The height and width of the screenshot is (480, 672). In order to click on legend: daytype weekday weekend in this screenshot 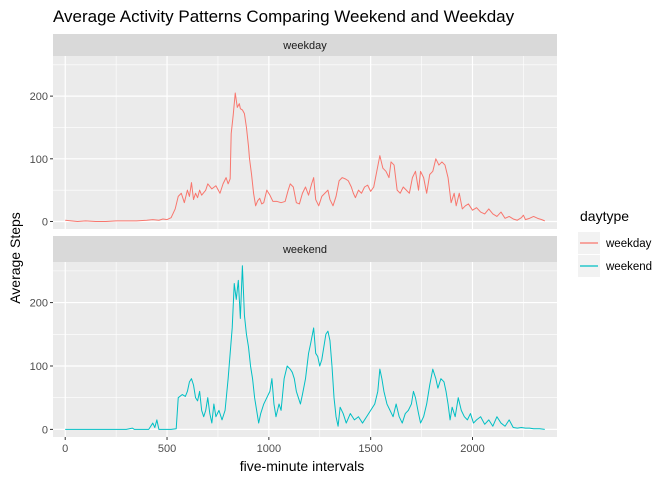, I will do `click(615, 242)`.